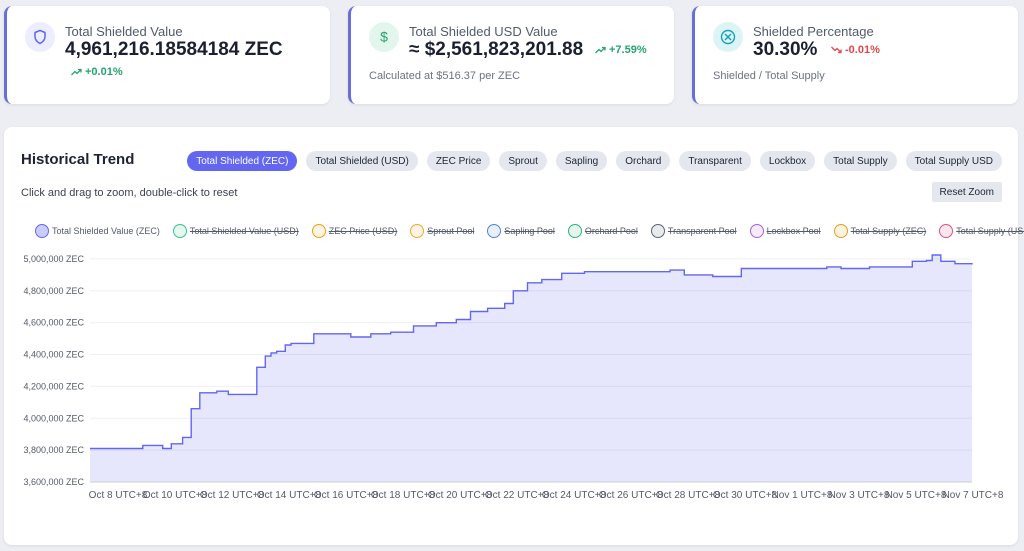  I want to click on legend-item: Total Supply (USD), so click(981, 231).